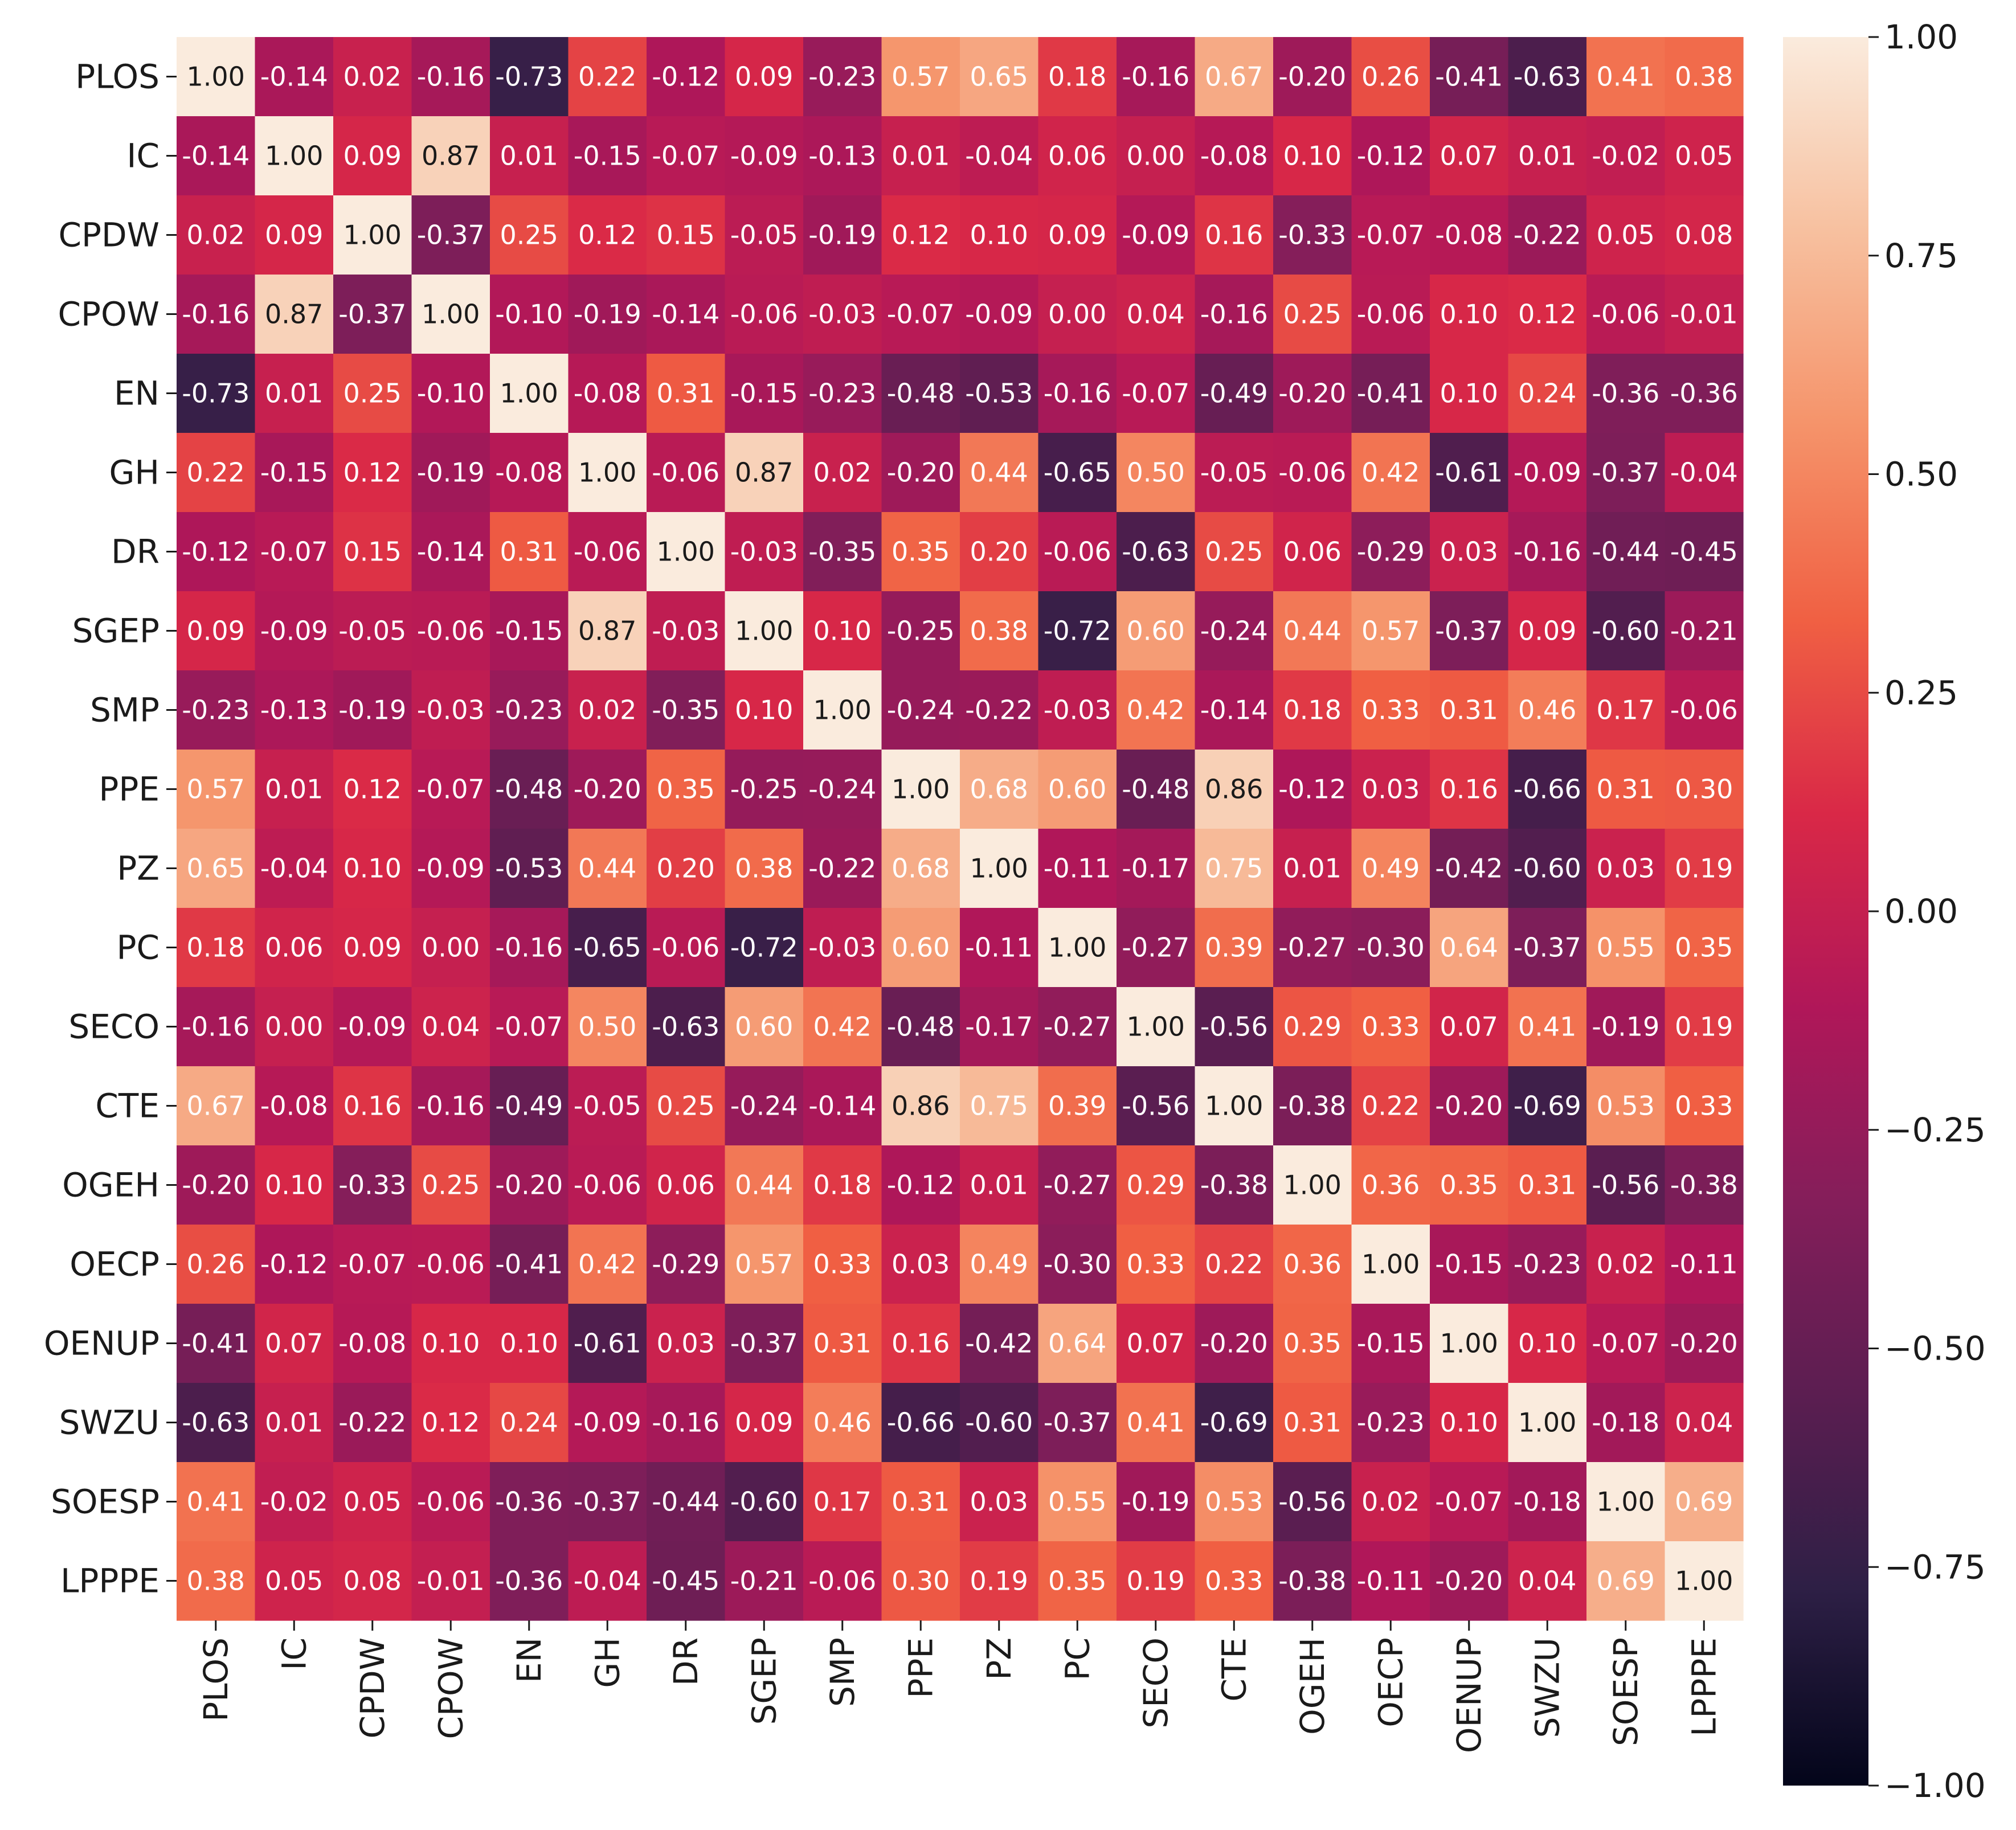  What do you see at coordinates (1921, 255) in the screenshot?
I see `colorbar-tick-label: 0.75` at bounding box center [1921, 255].